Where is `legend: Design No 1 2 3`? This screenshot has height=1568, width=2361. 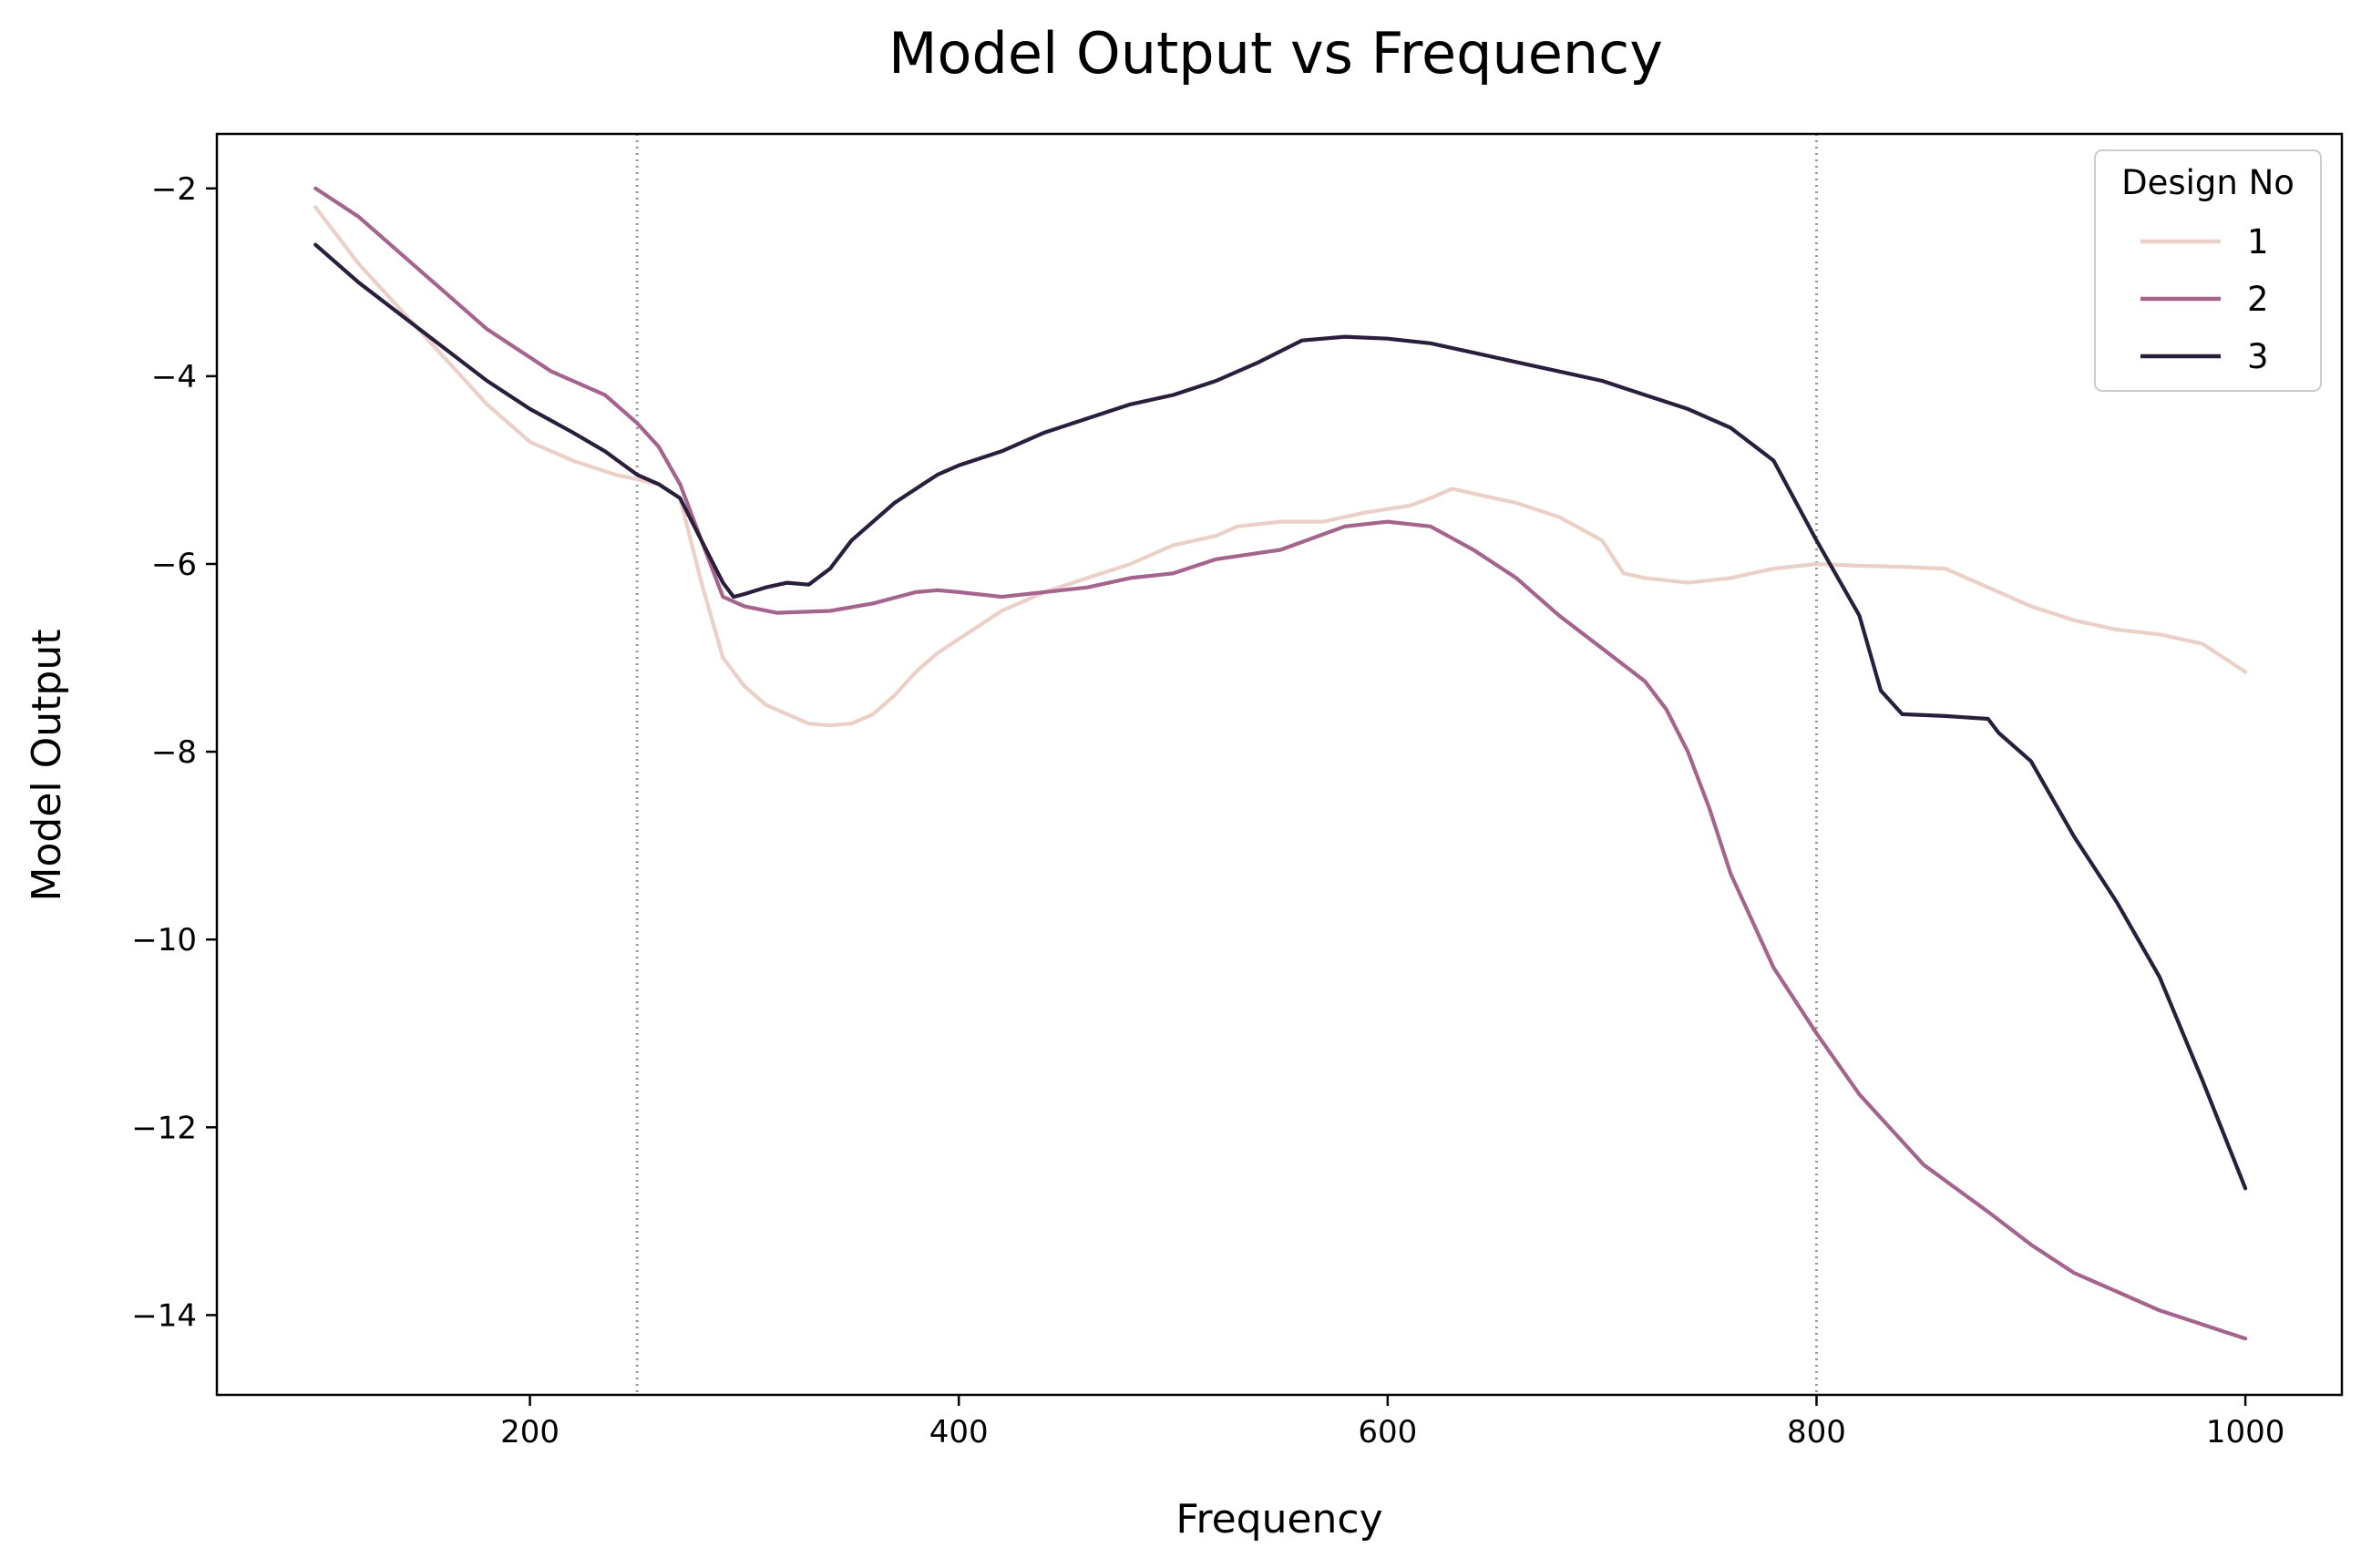
legend: Design No 1 2 3 is located at coordinates (2208, 270).